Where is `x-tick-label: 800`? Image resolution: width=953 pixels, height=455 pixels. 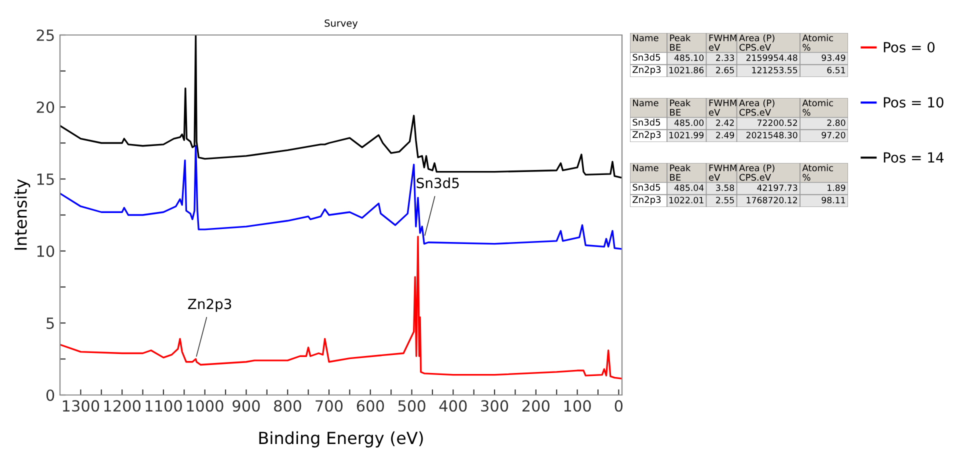
x-tick-label: 800 is located at coordinates (288, 406).